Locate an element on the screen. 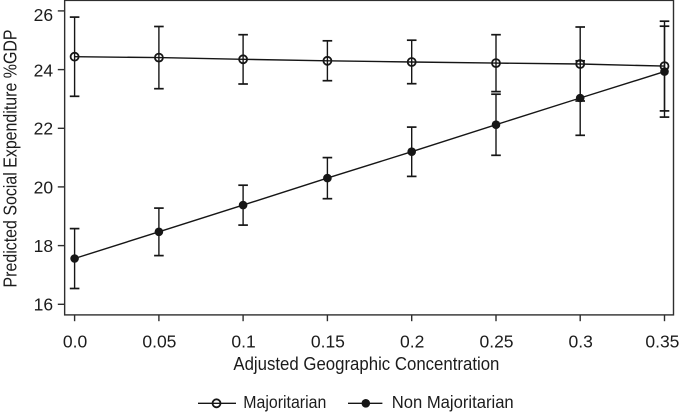 The height and width of the screenshot is (412, 679). svg-text: 0.0 is located at coordinates (75, 341).